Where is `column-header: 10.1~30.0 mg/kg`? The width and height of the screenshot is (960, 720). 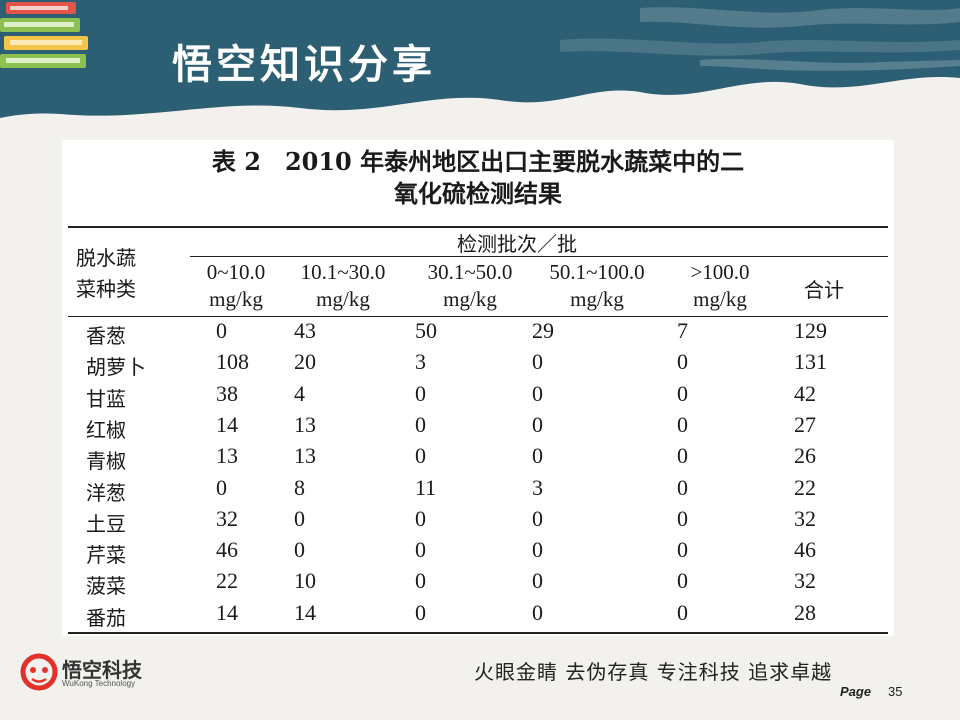
column-header: 10.1~30.0 mg/kg is located at coordinates (343, 286).